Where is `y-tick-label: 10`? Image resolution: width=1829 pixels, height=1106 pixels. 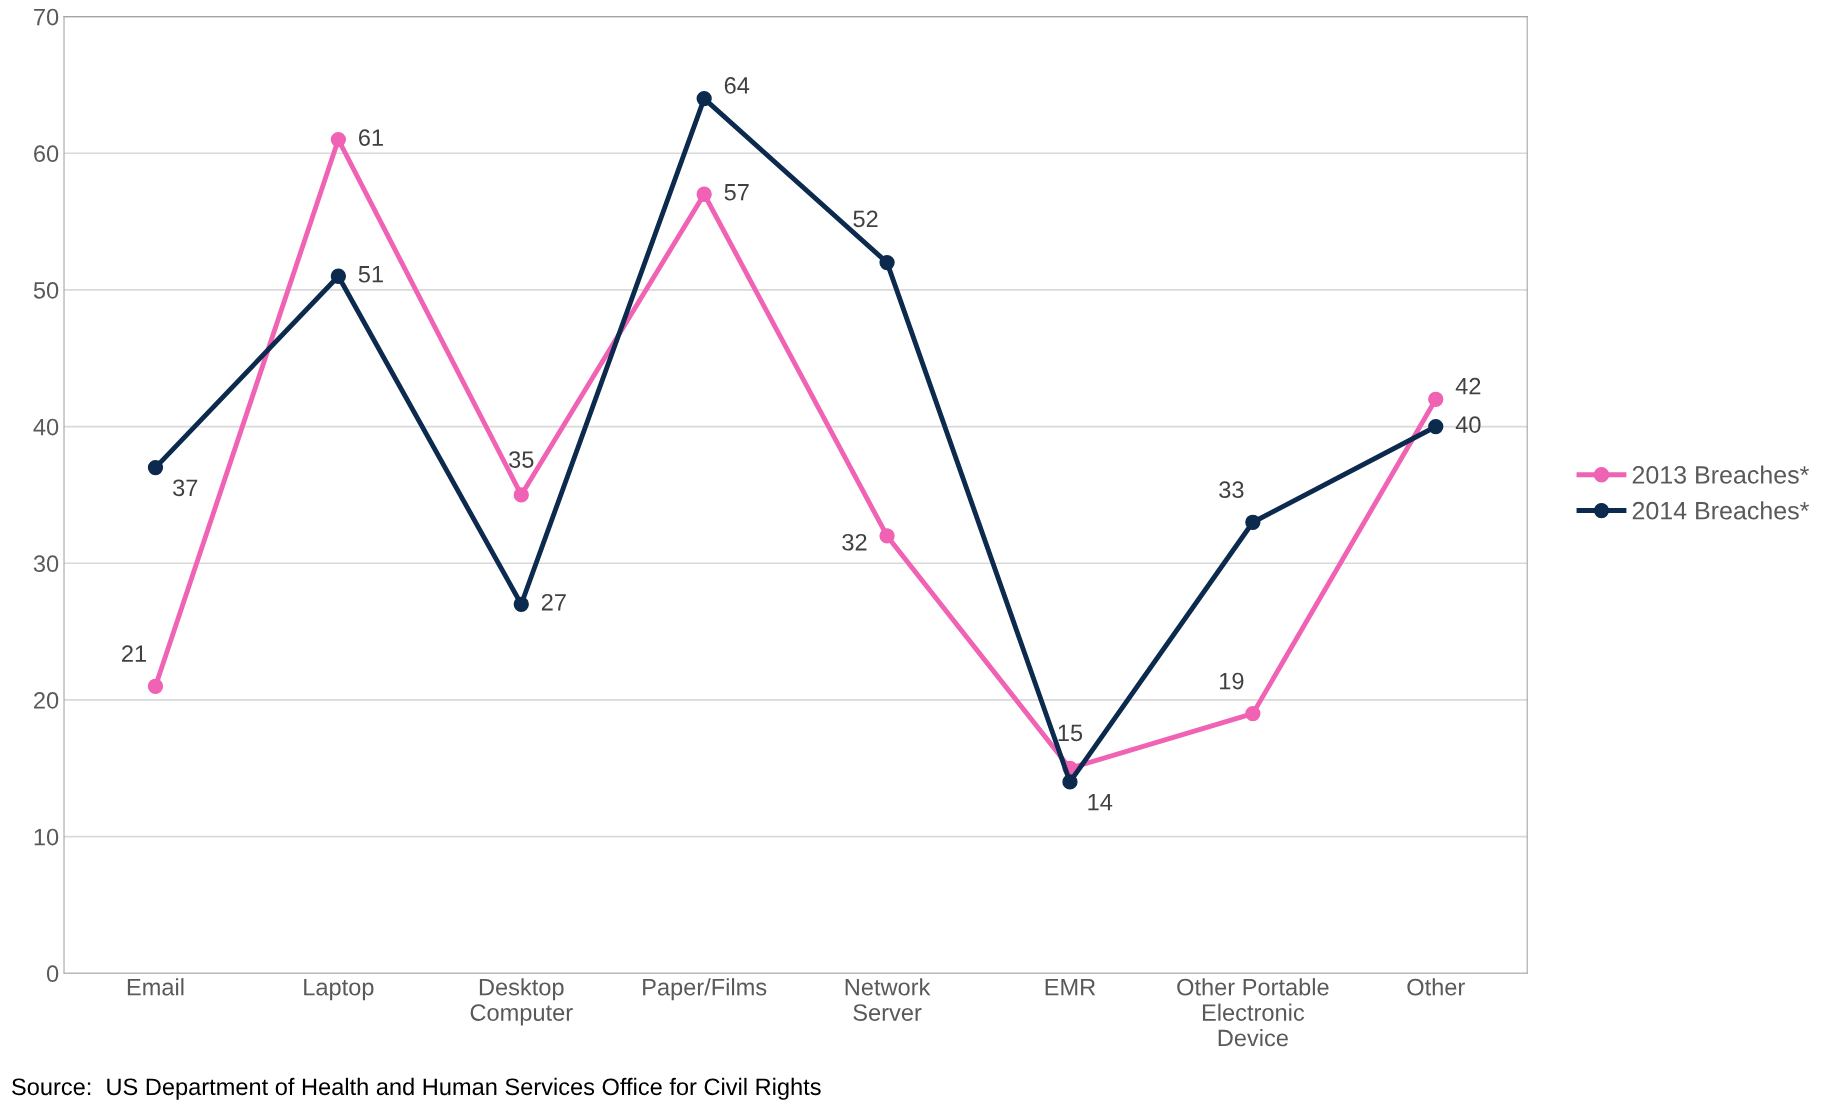 y-tick-label: 10 is located at coordinates (46, 837).